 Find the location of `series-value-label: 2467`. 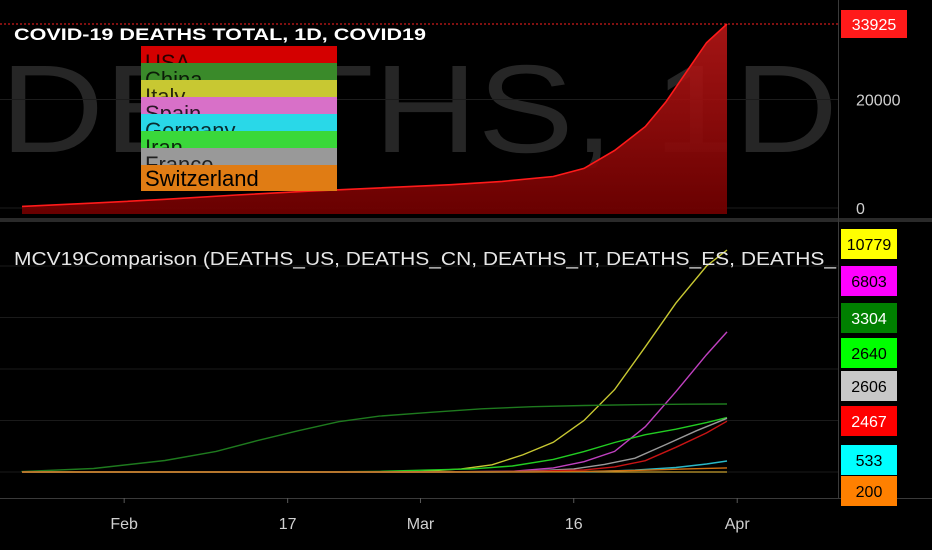

series-value-label: 2467 is located at coordinates (869, 422).